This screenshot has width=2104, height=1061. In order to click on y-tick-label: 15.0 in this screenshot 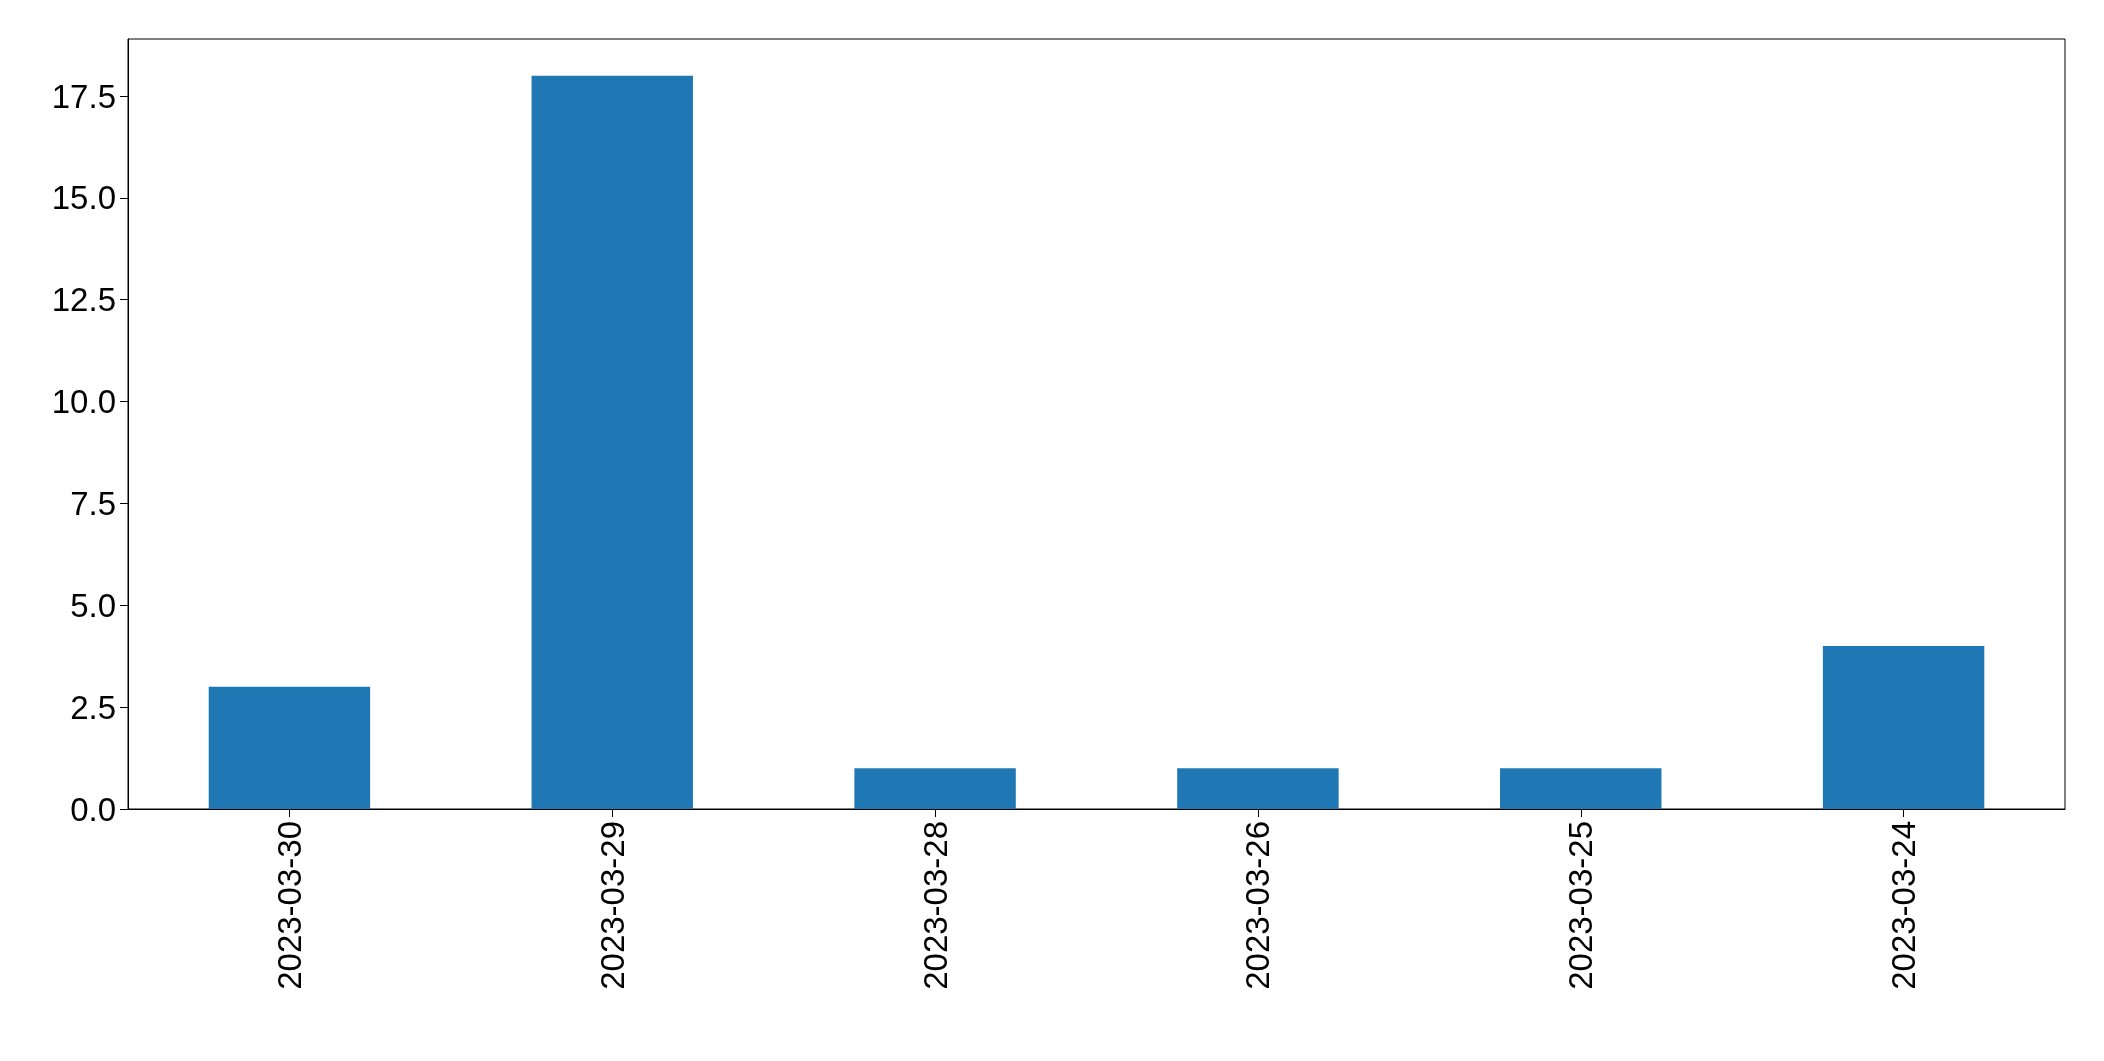, I will do `click(83, 198)`.